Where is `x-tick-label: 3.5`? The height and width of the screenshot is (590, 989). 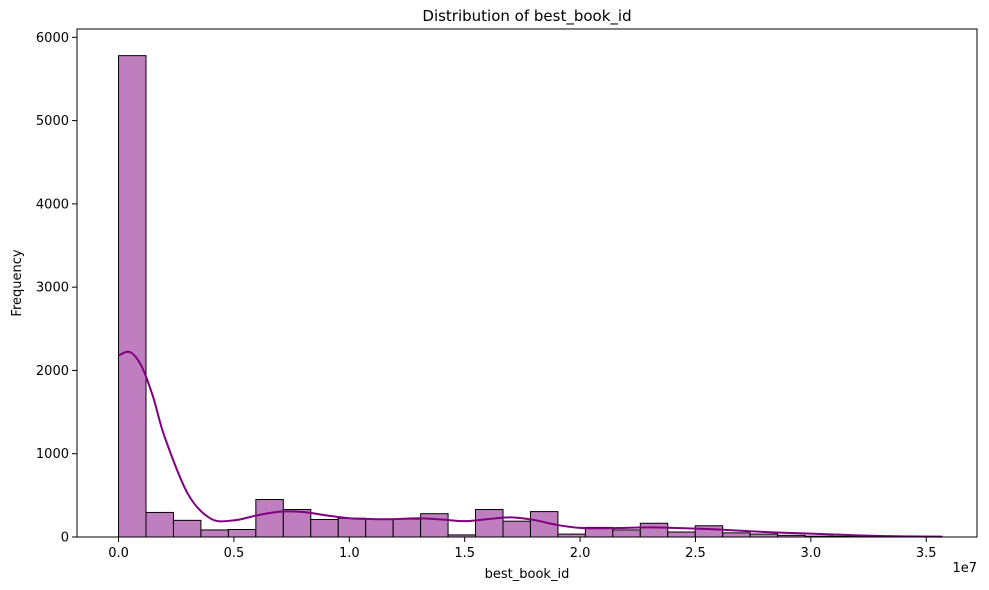
x-tick-label: 3.5 is located at coordinates (926, 553).